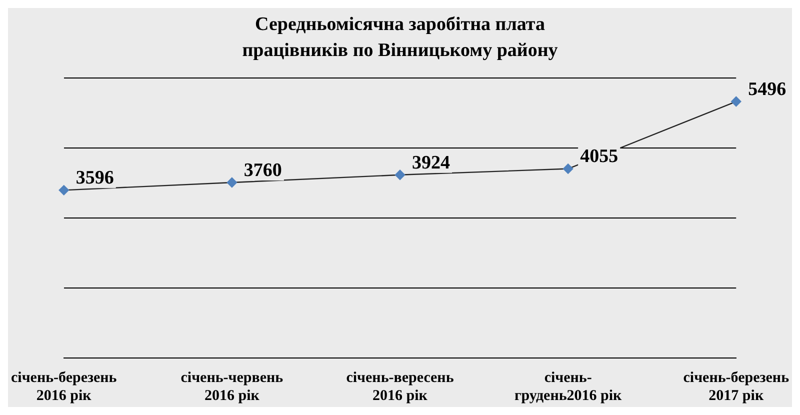 The width and height of the screenshot is (800, 415). I want to click on data-label: 3924, so click(431, 163).